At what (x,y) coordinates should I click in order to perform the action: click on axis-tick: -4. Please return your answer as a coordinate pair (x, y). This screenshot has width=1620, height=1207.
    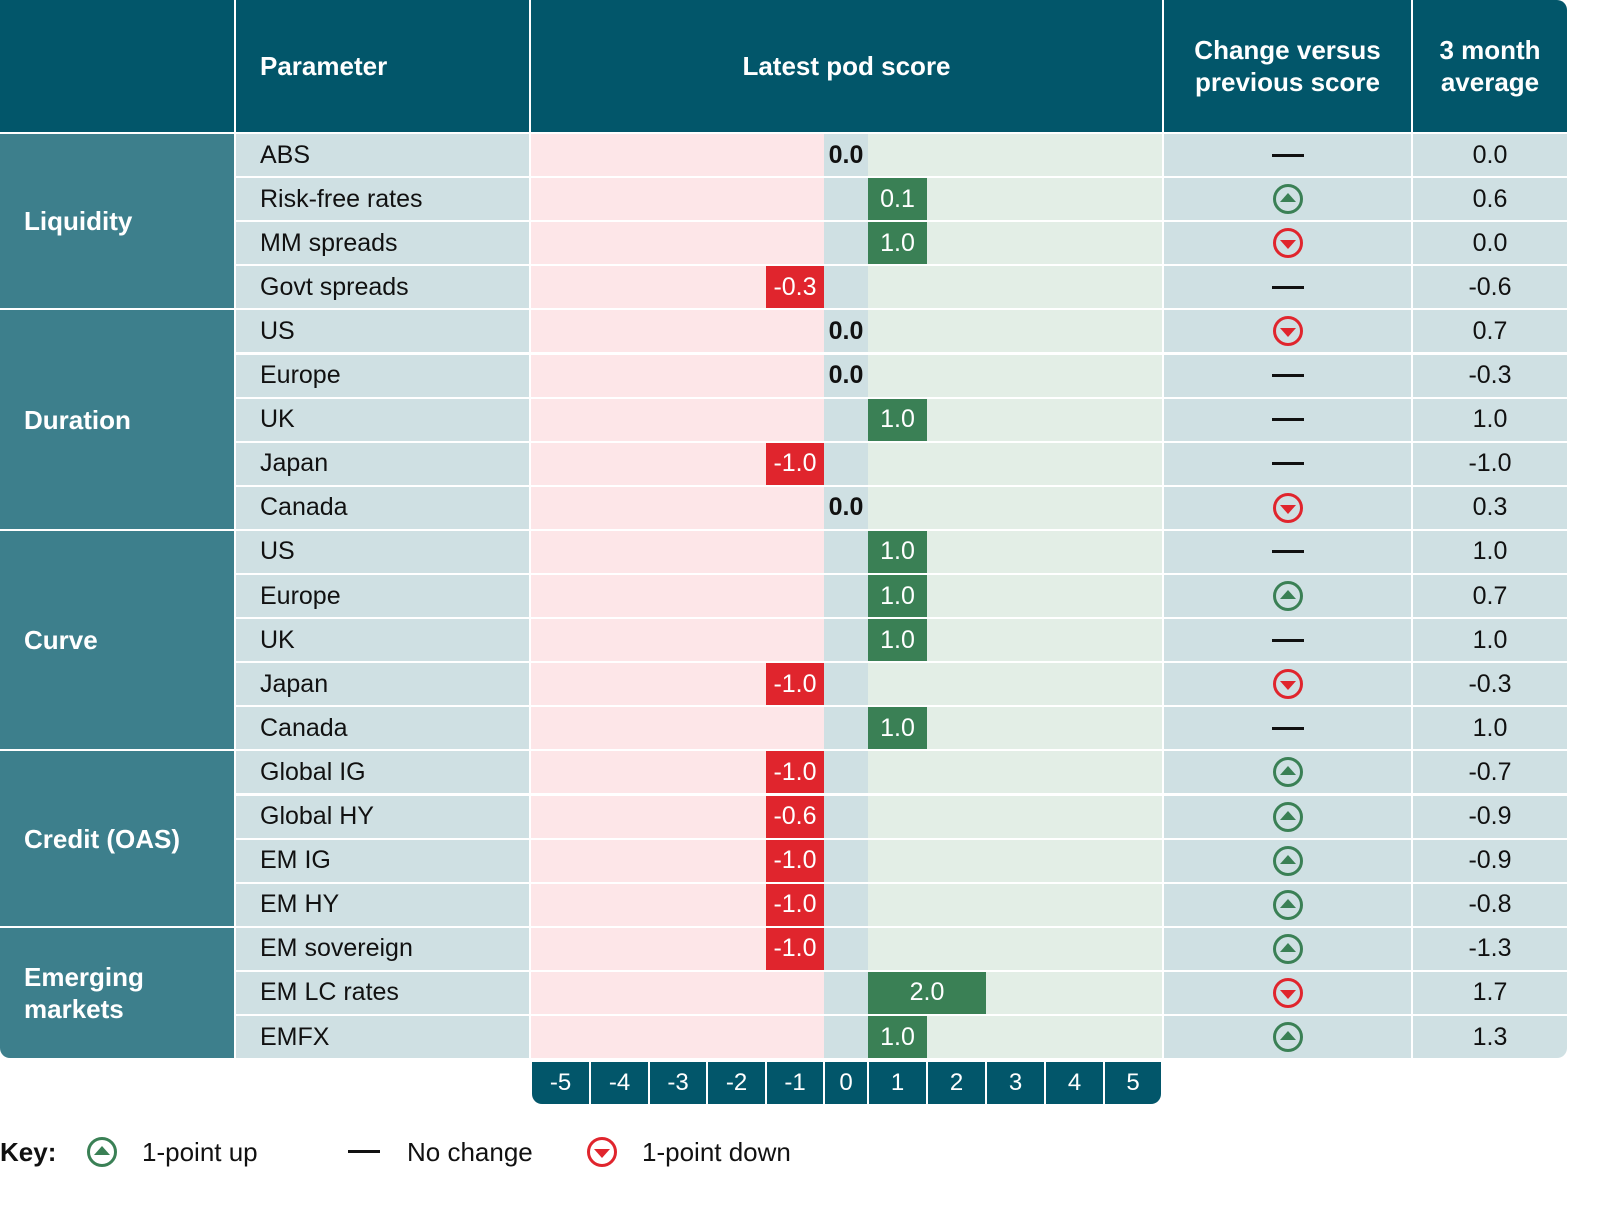
    Looking at the image, I should click on (619, 1083).